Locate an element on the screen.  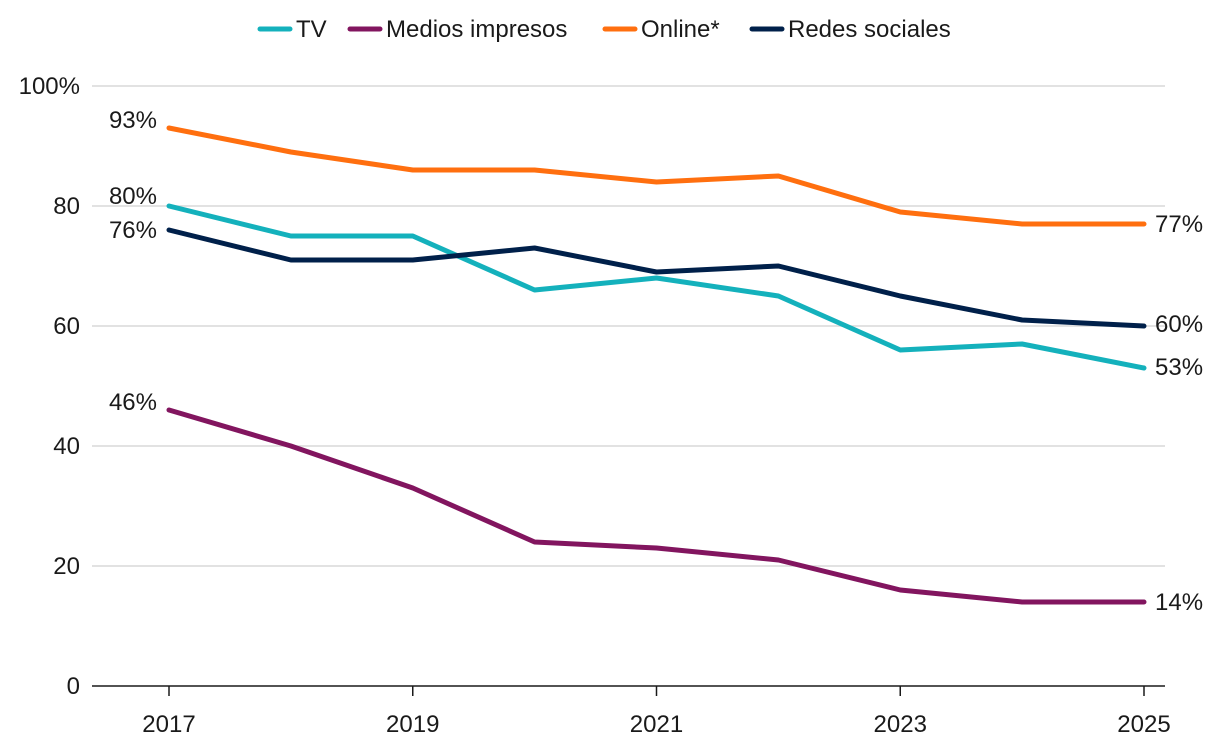
legend-label: Online* is located at coordinates (680, 29).